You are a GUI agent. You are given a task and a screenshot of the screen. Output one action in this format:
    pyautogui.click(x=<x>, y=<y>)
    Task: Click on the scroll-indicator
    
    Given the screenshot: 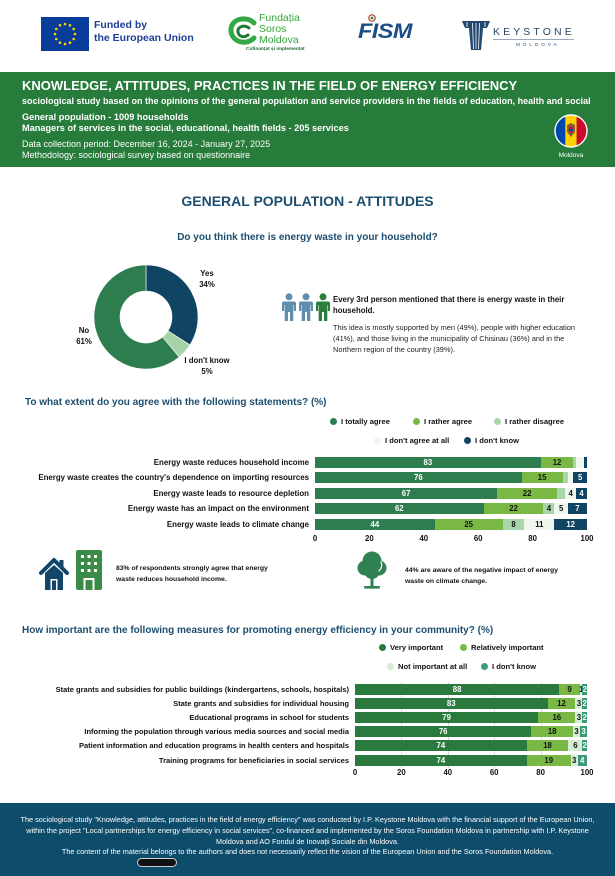 What is the action you would take?
    pyautogui.click(x=157, y=862)
    